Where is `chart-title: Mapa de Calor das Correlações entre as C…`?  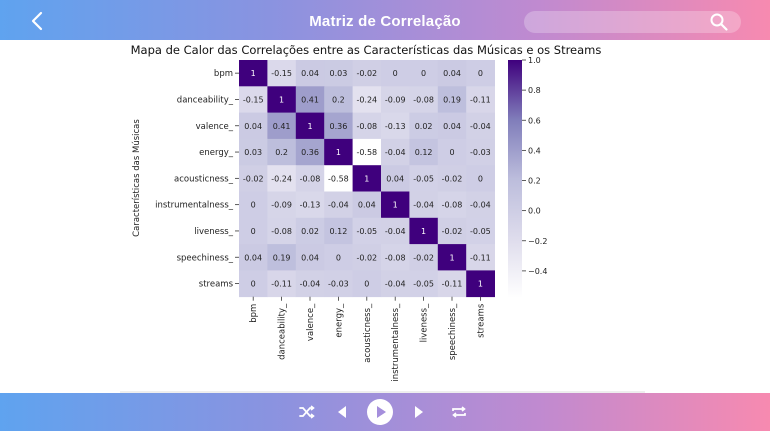
chart-title: Mapa de Calor das Correlações entre as C… is located at coordinates (366, 50).